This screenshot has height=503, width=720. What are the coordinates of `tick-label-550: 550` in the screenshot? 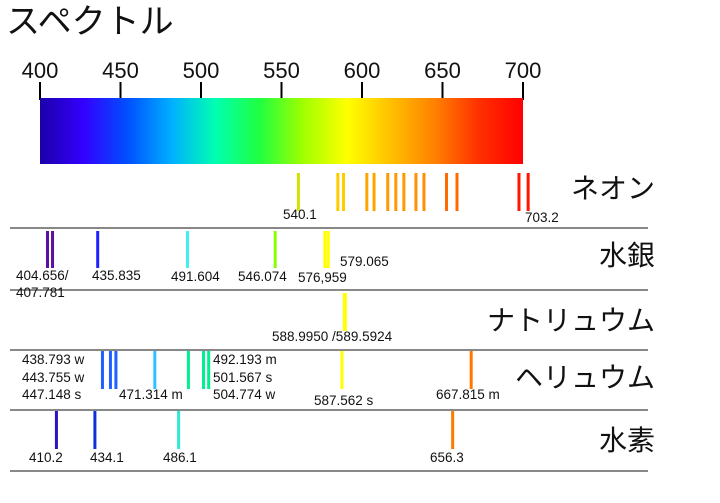 It's located at (281, 70).